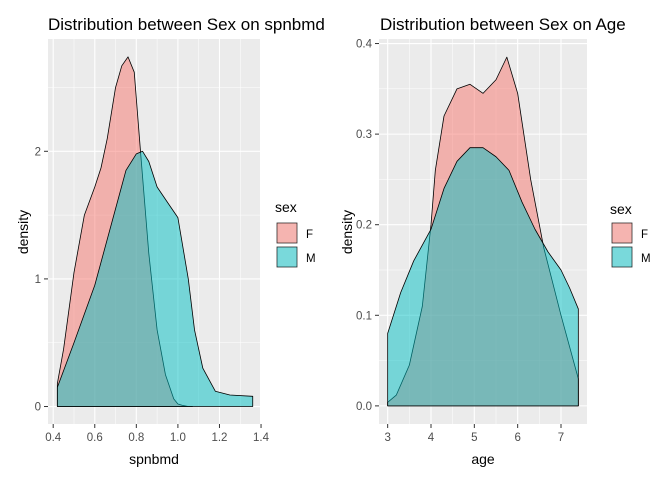  I want to click on y-tick-label: 0.3, so click(364, 135).